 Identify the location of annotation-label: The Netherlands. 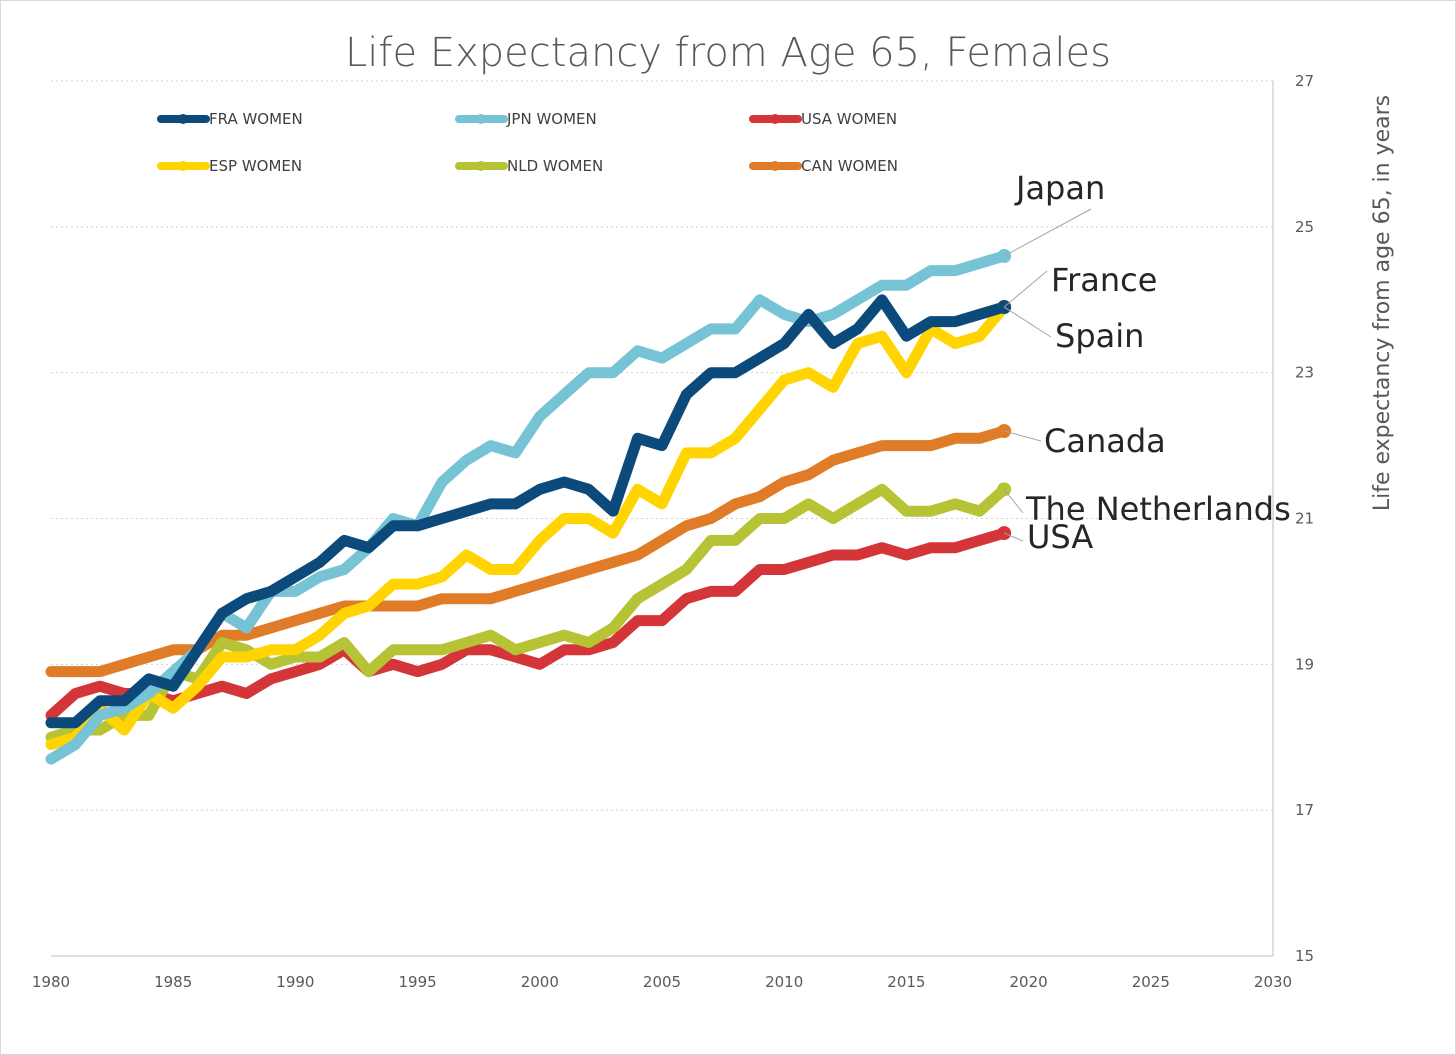
(1158, 509).